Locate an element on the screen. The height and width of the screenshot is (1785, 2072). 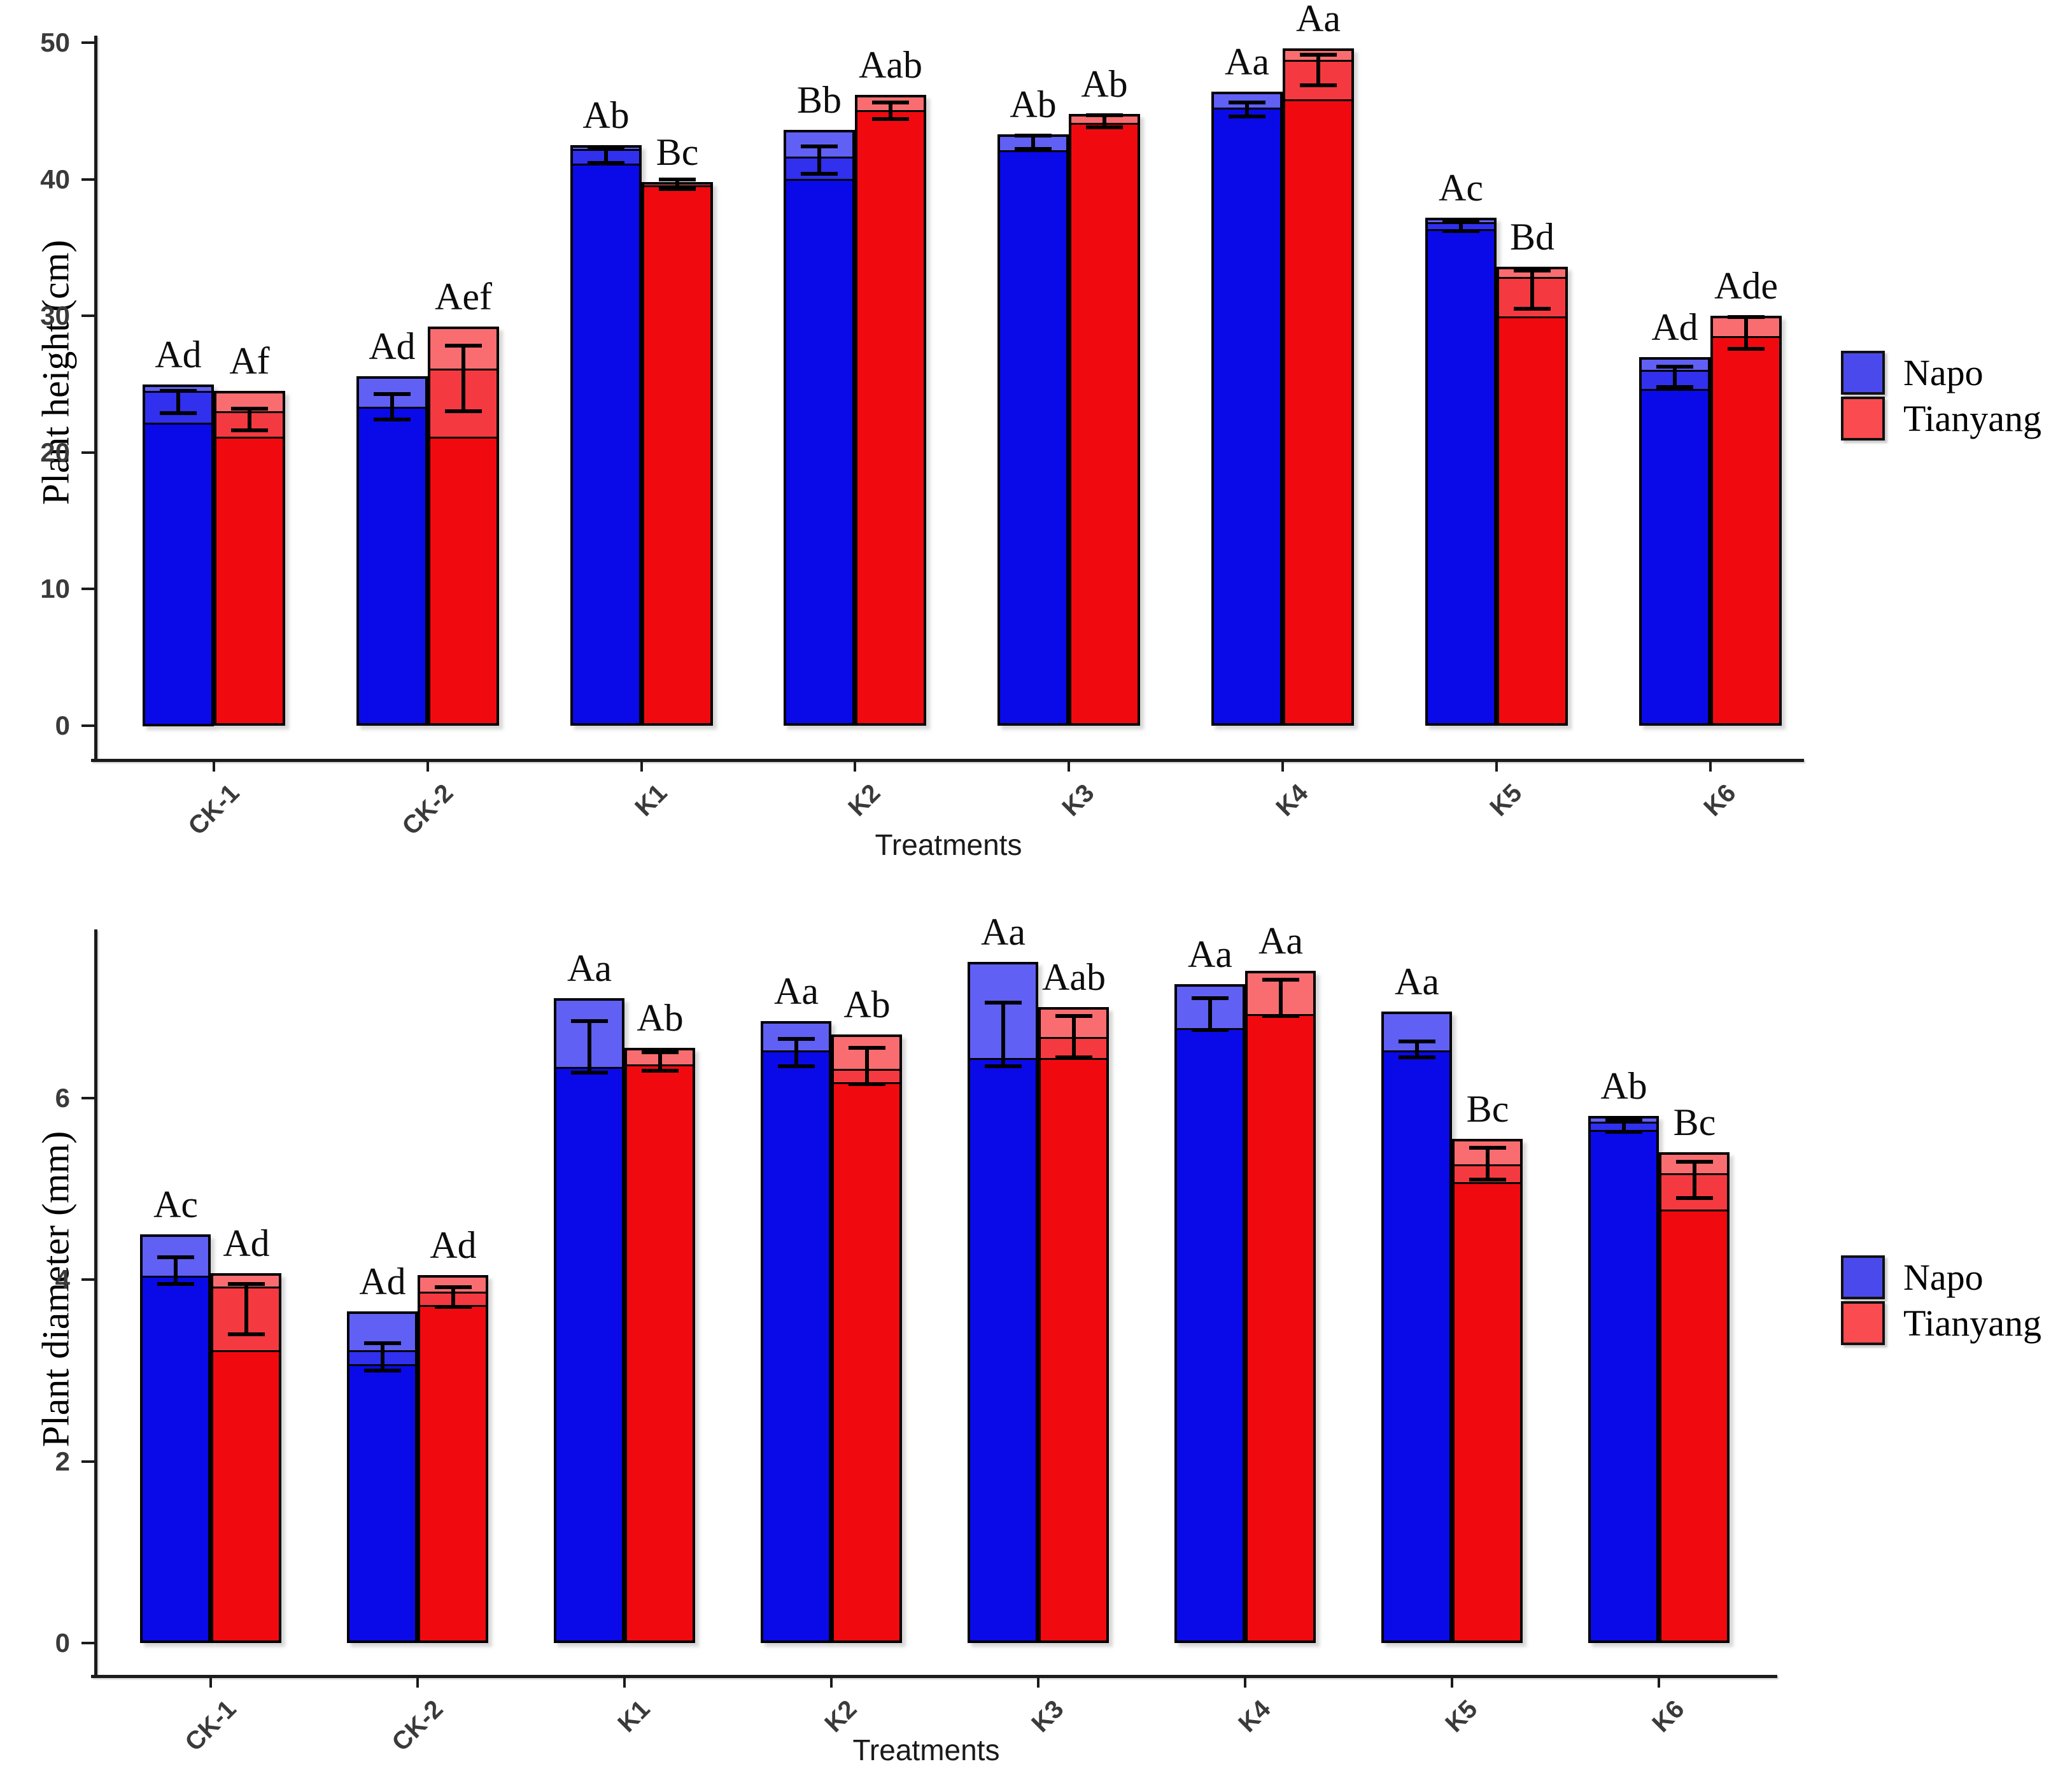
y-tick-label-40: 40 is located at coordinates (55, 179).